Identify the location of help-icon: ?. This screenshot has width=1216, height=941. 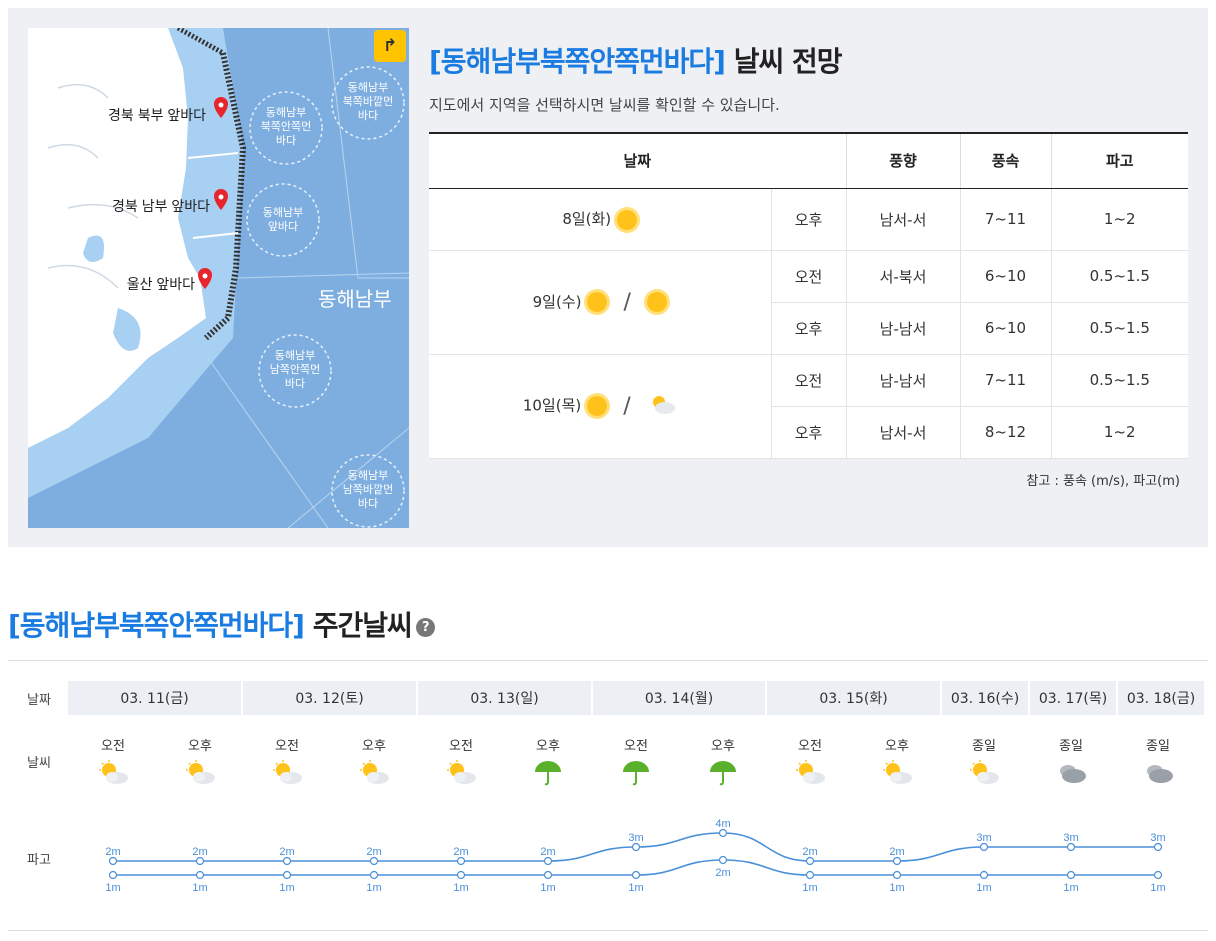
(425, 627).